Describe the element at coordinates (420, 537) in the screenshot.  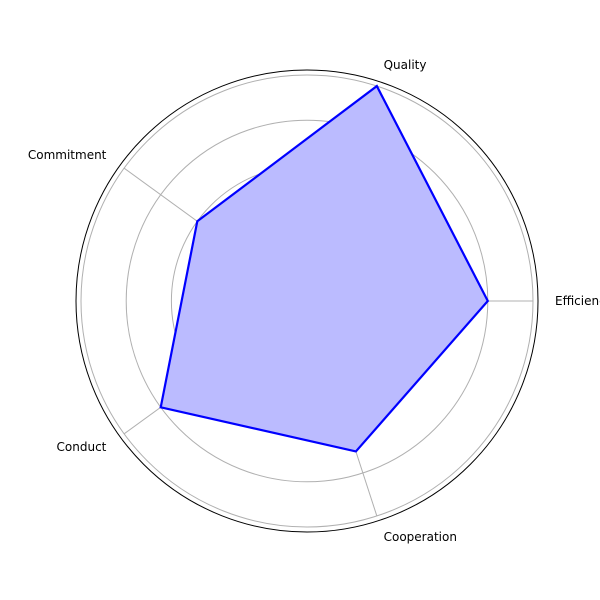
I see `axis-label-cooperation: Cooperation` at that location.